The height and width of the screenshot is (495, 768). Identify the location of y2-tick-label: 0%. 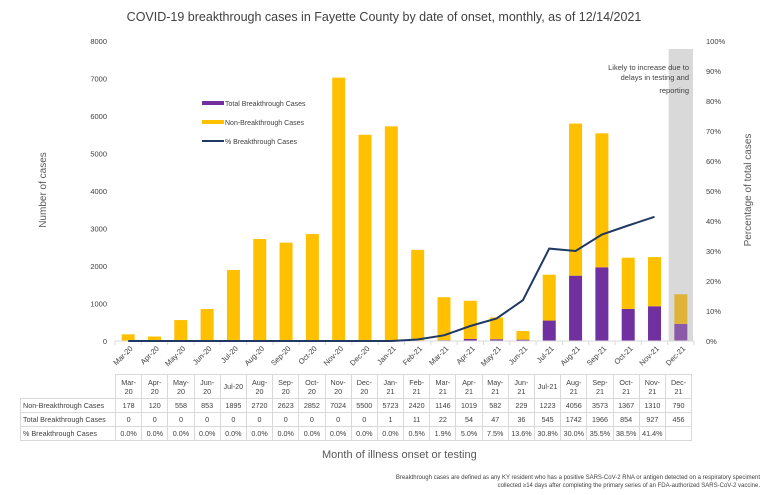
(711, 341).